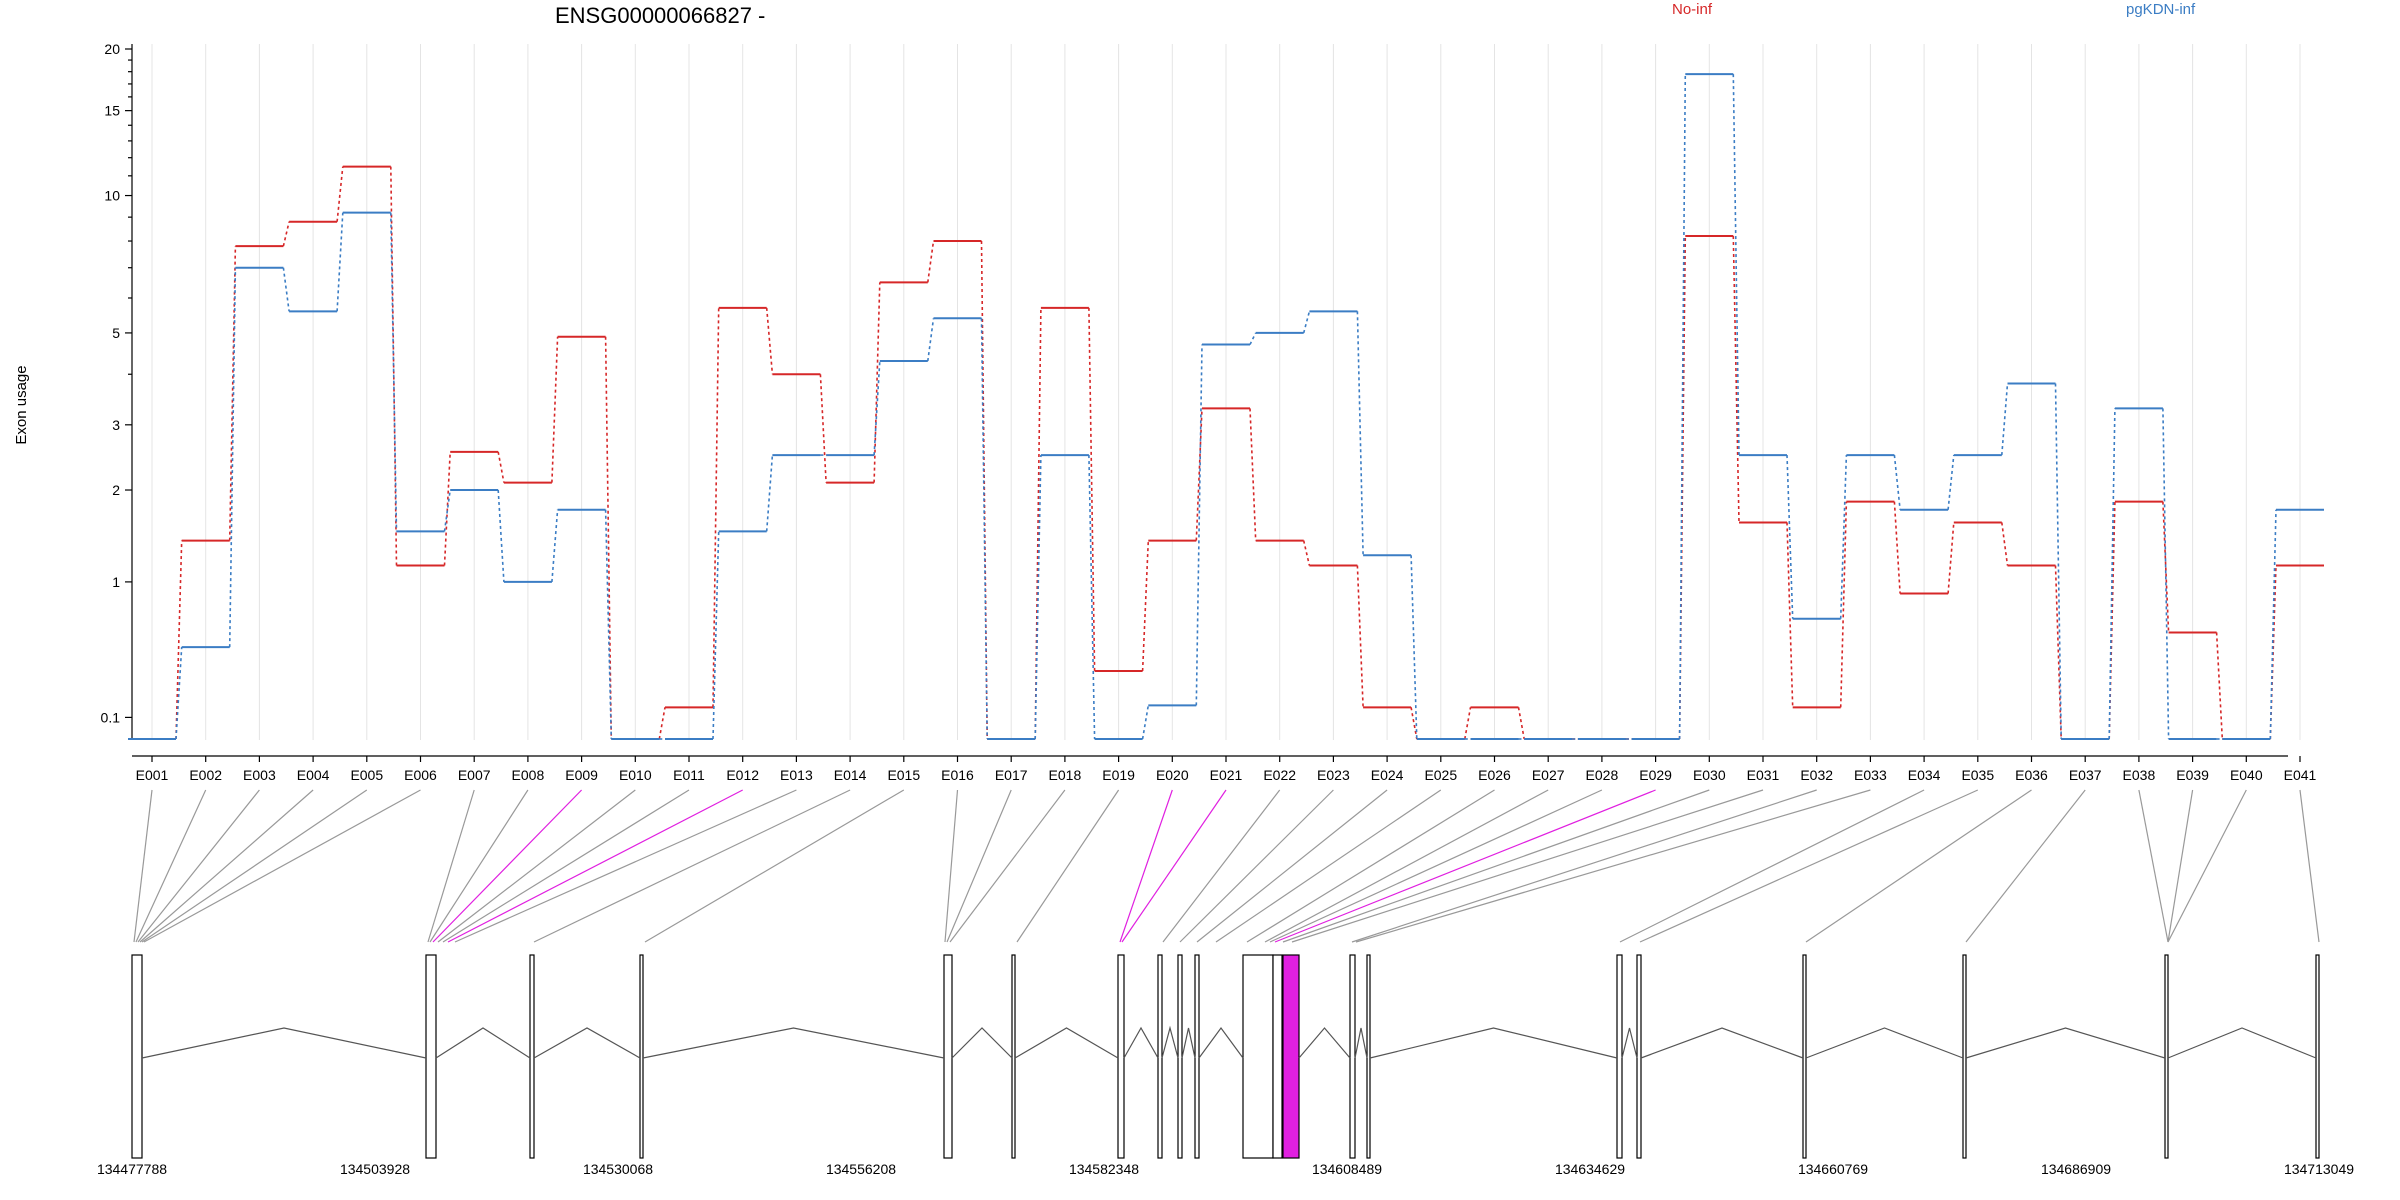 This screenshot has height=1200, width=2400. Describe the element at coordinates (420, 775) in the screenshot. I see `exon-label-e006: E006` at that location.